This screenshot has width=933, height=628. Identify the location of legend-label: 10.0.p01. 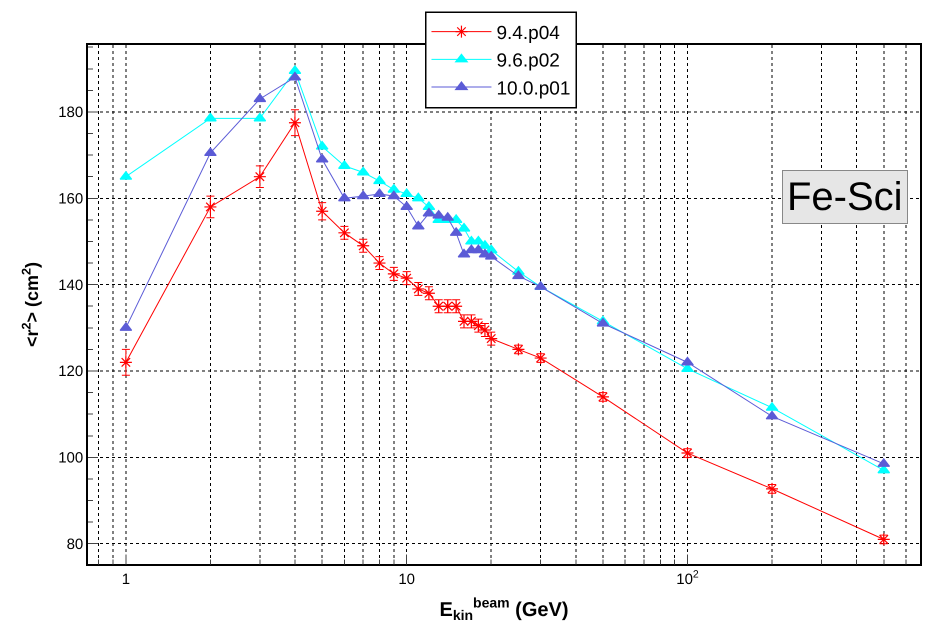
(533, 89).